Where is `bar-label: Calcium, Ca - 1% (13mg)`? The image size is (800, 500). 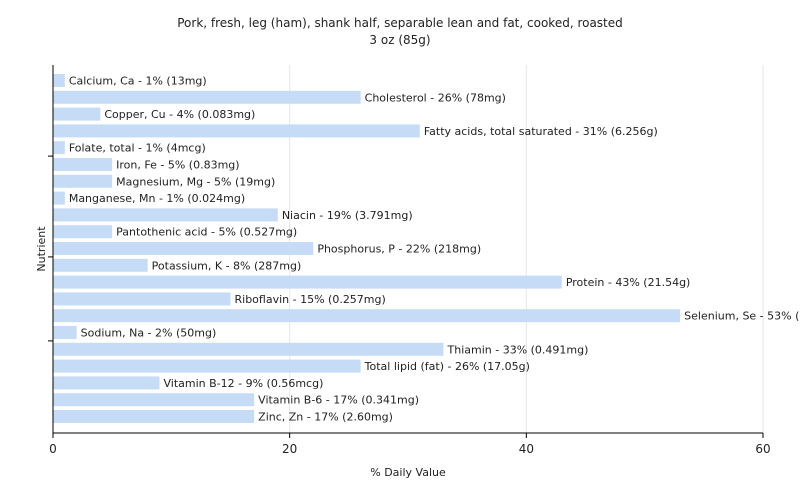
bar-label: Calcium, Ca - 1% (13mg) is located at coordinates (138, 81).